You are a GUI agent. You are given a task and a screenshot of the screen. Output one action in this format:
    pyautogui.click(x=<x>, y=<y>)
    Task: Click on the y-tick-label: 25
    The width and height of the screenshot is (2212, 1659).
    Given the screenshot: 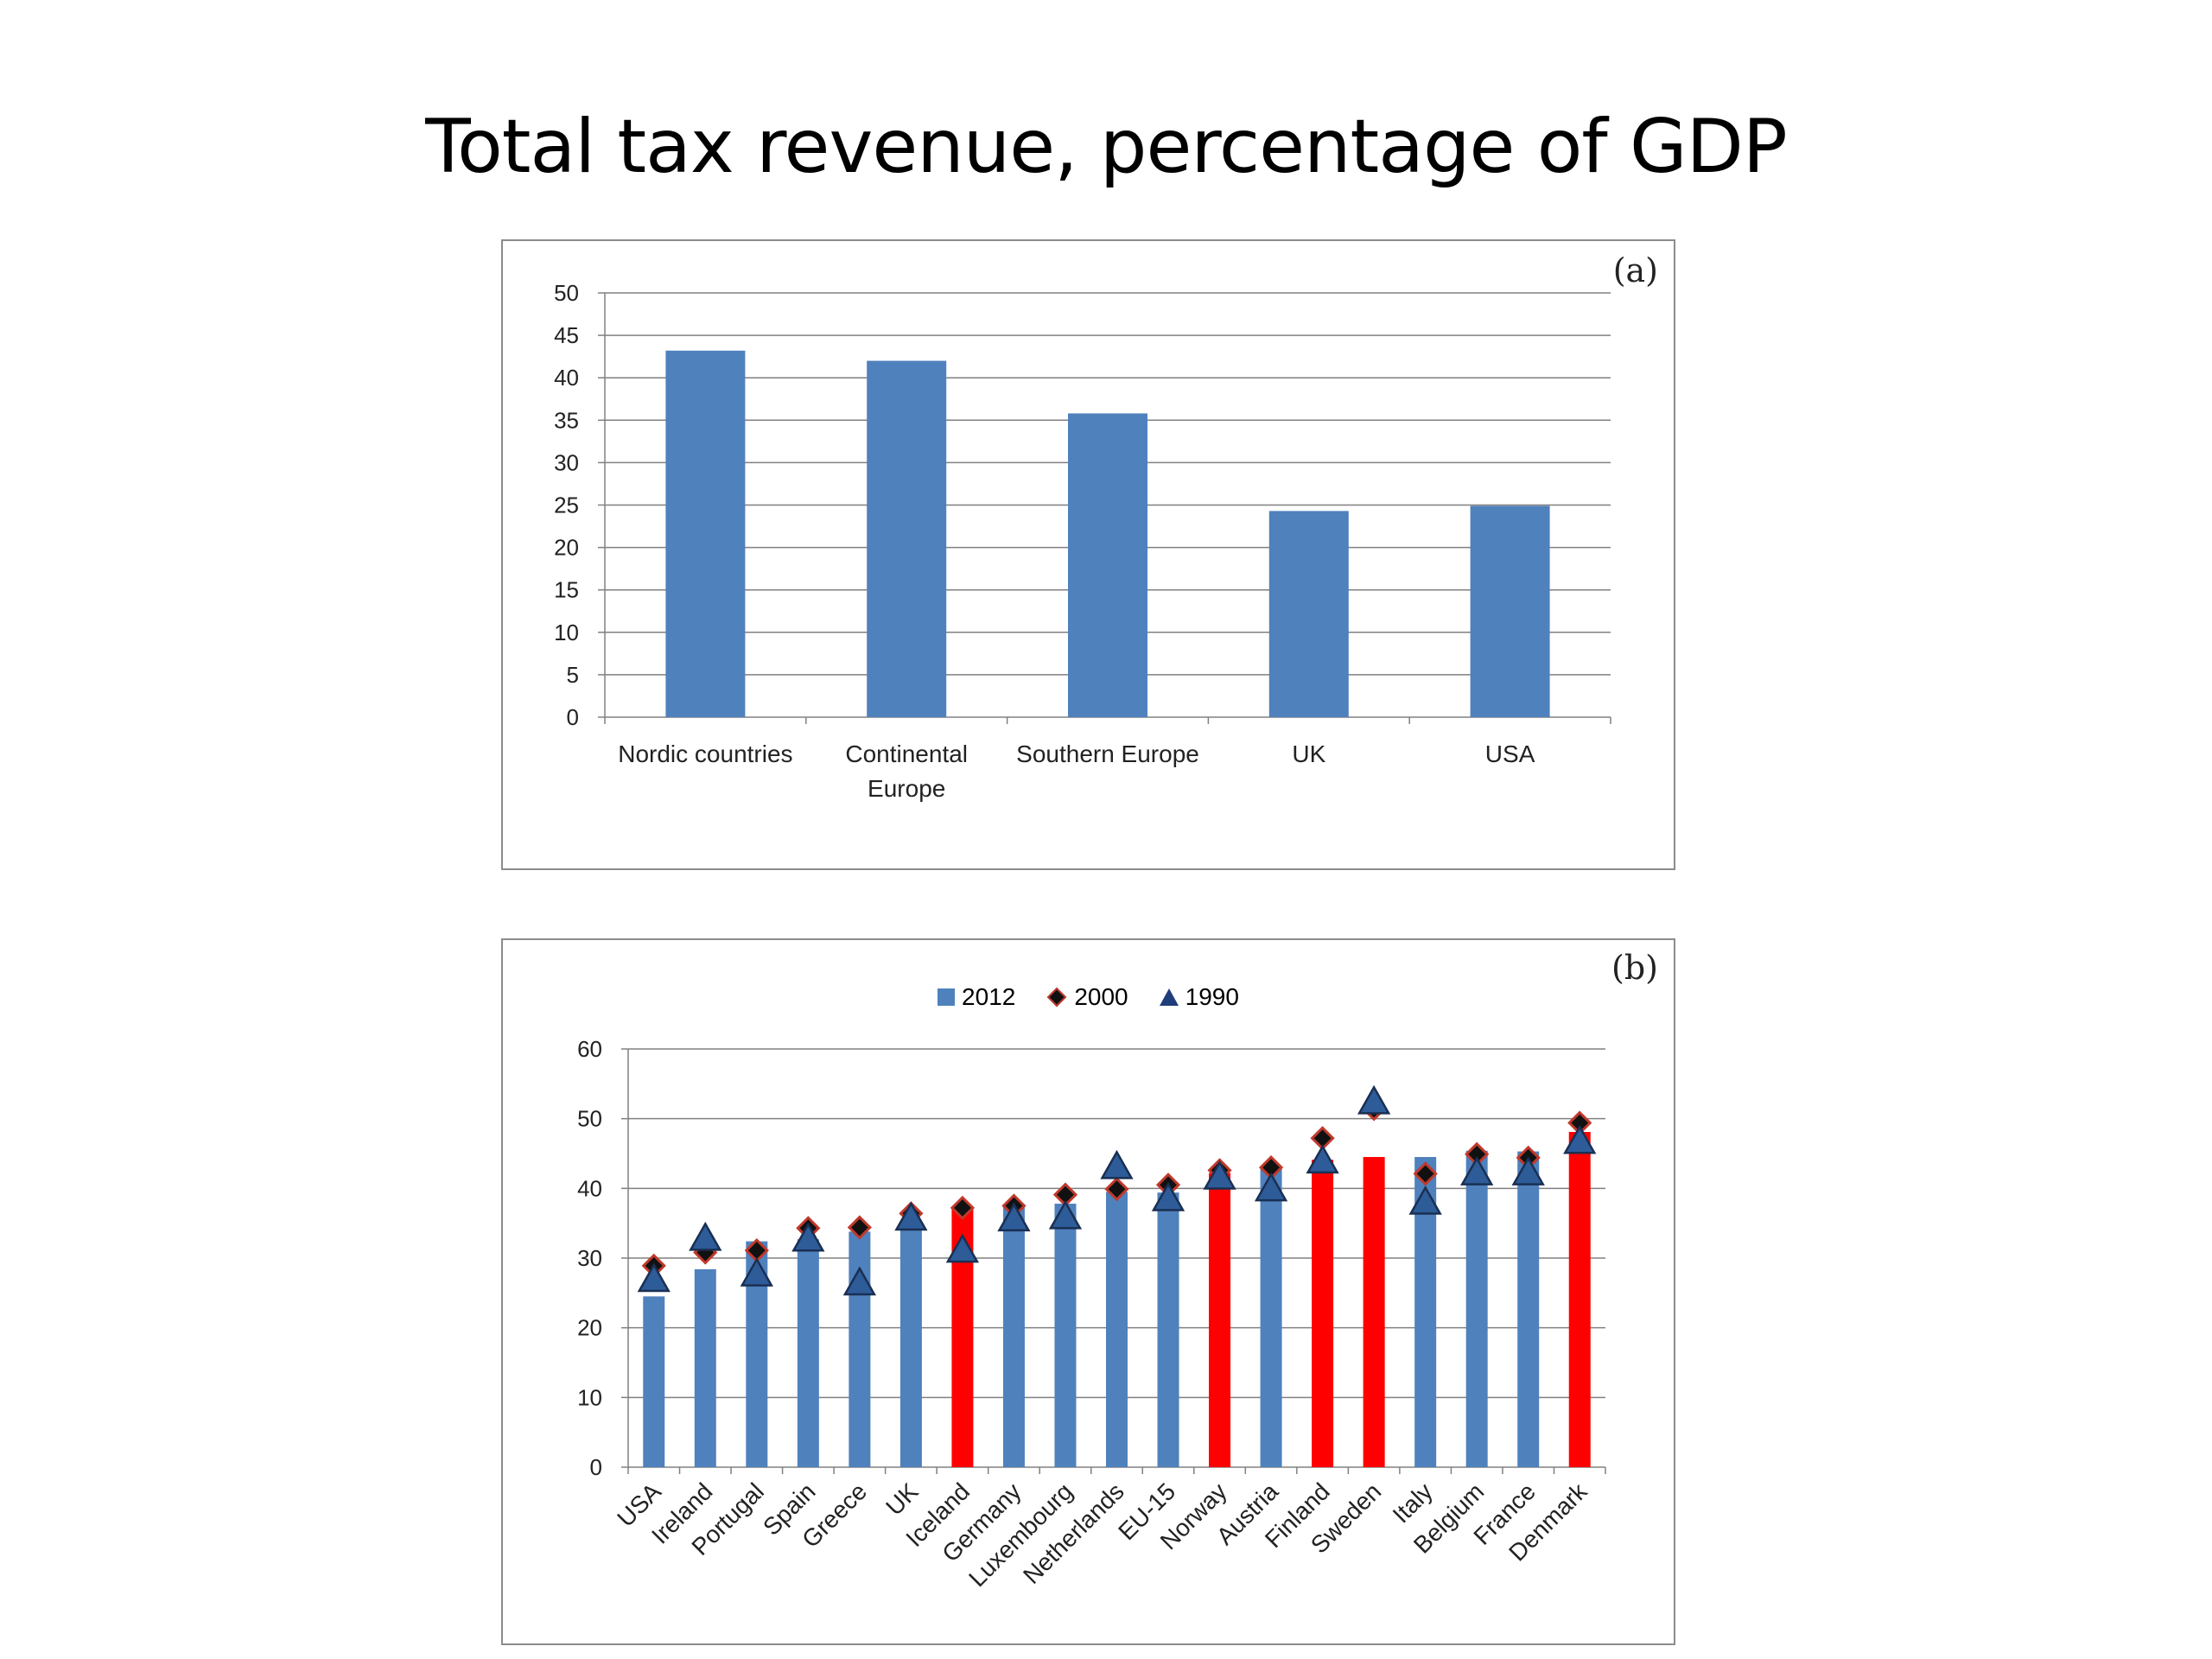 What is the action you would take?
    pyautogui.click(x=566, y=506)
    